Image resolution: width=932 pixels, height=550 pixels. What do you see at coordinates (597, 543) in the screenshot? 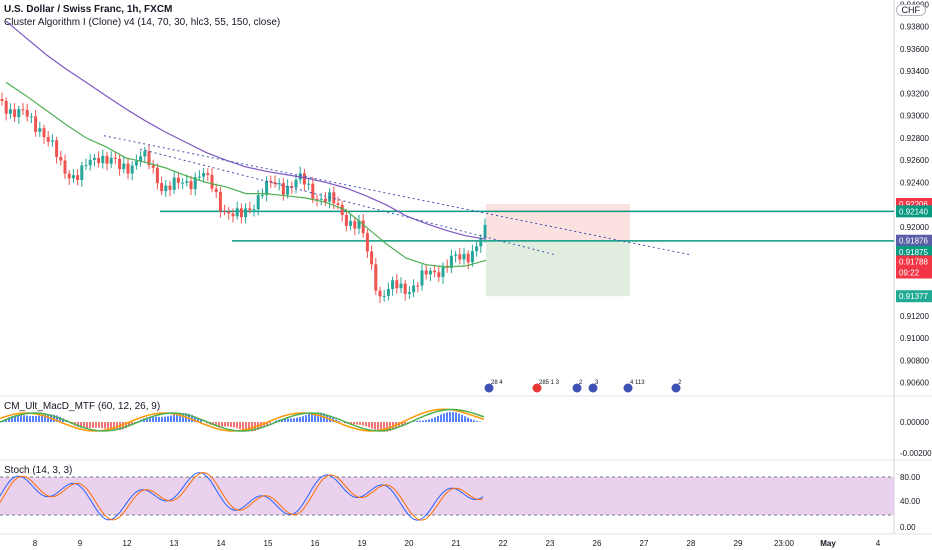
I see `time-tick-label: 26` at bounding box center [597, 543].